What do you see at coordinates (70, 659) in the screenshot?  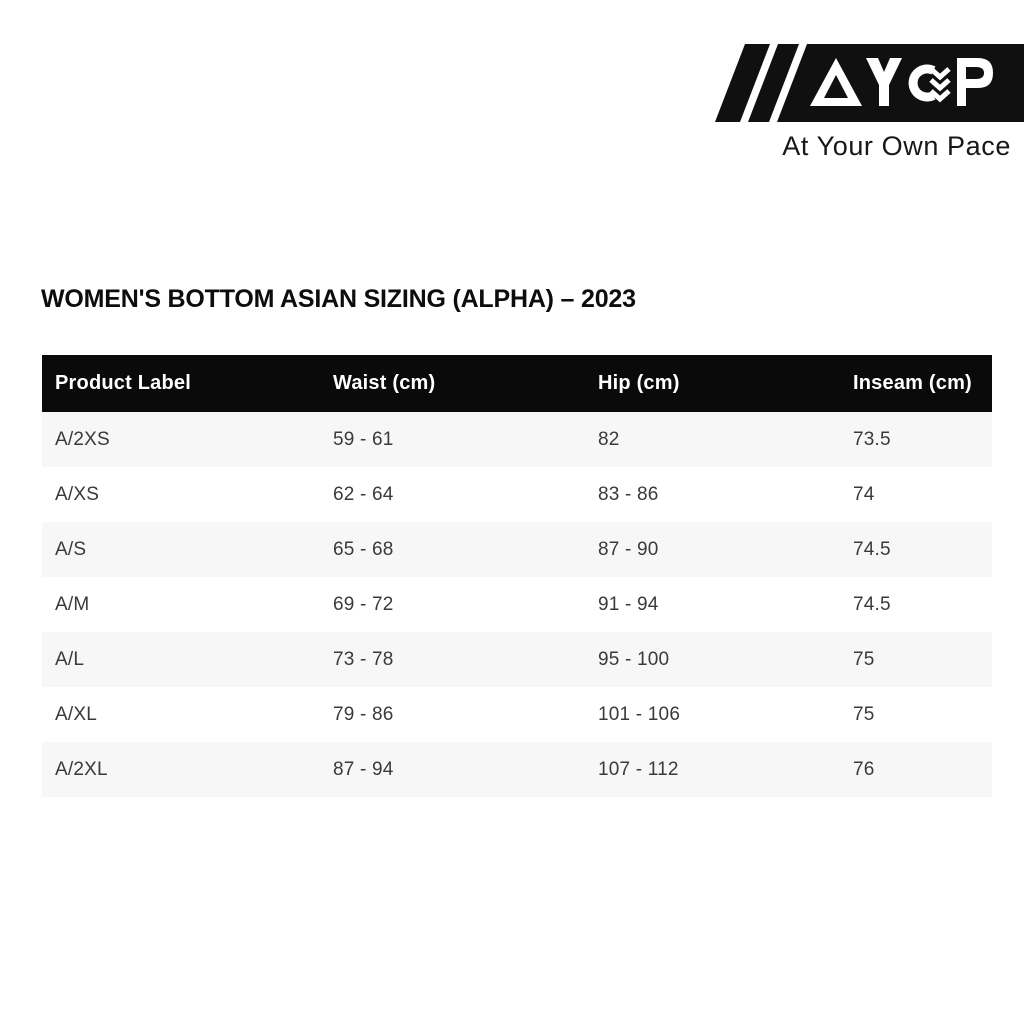 I see `table-cell: A/L` at bounding box center [70, 659].